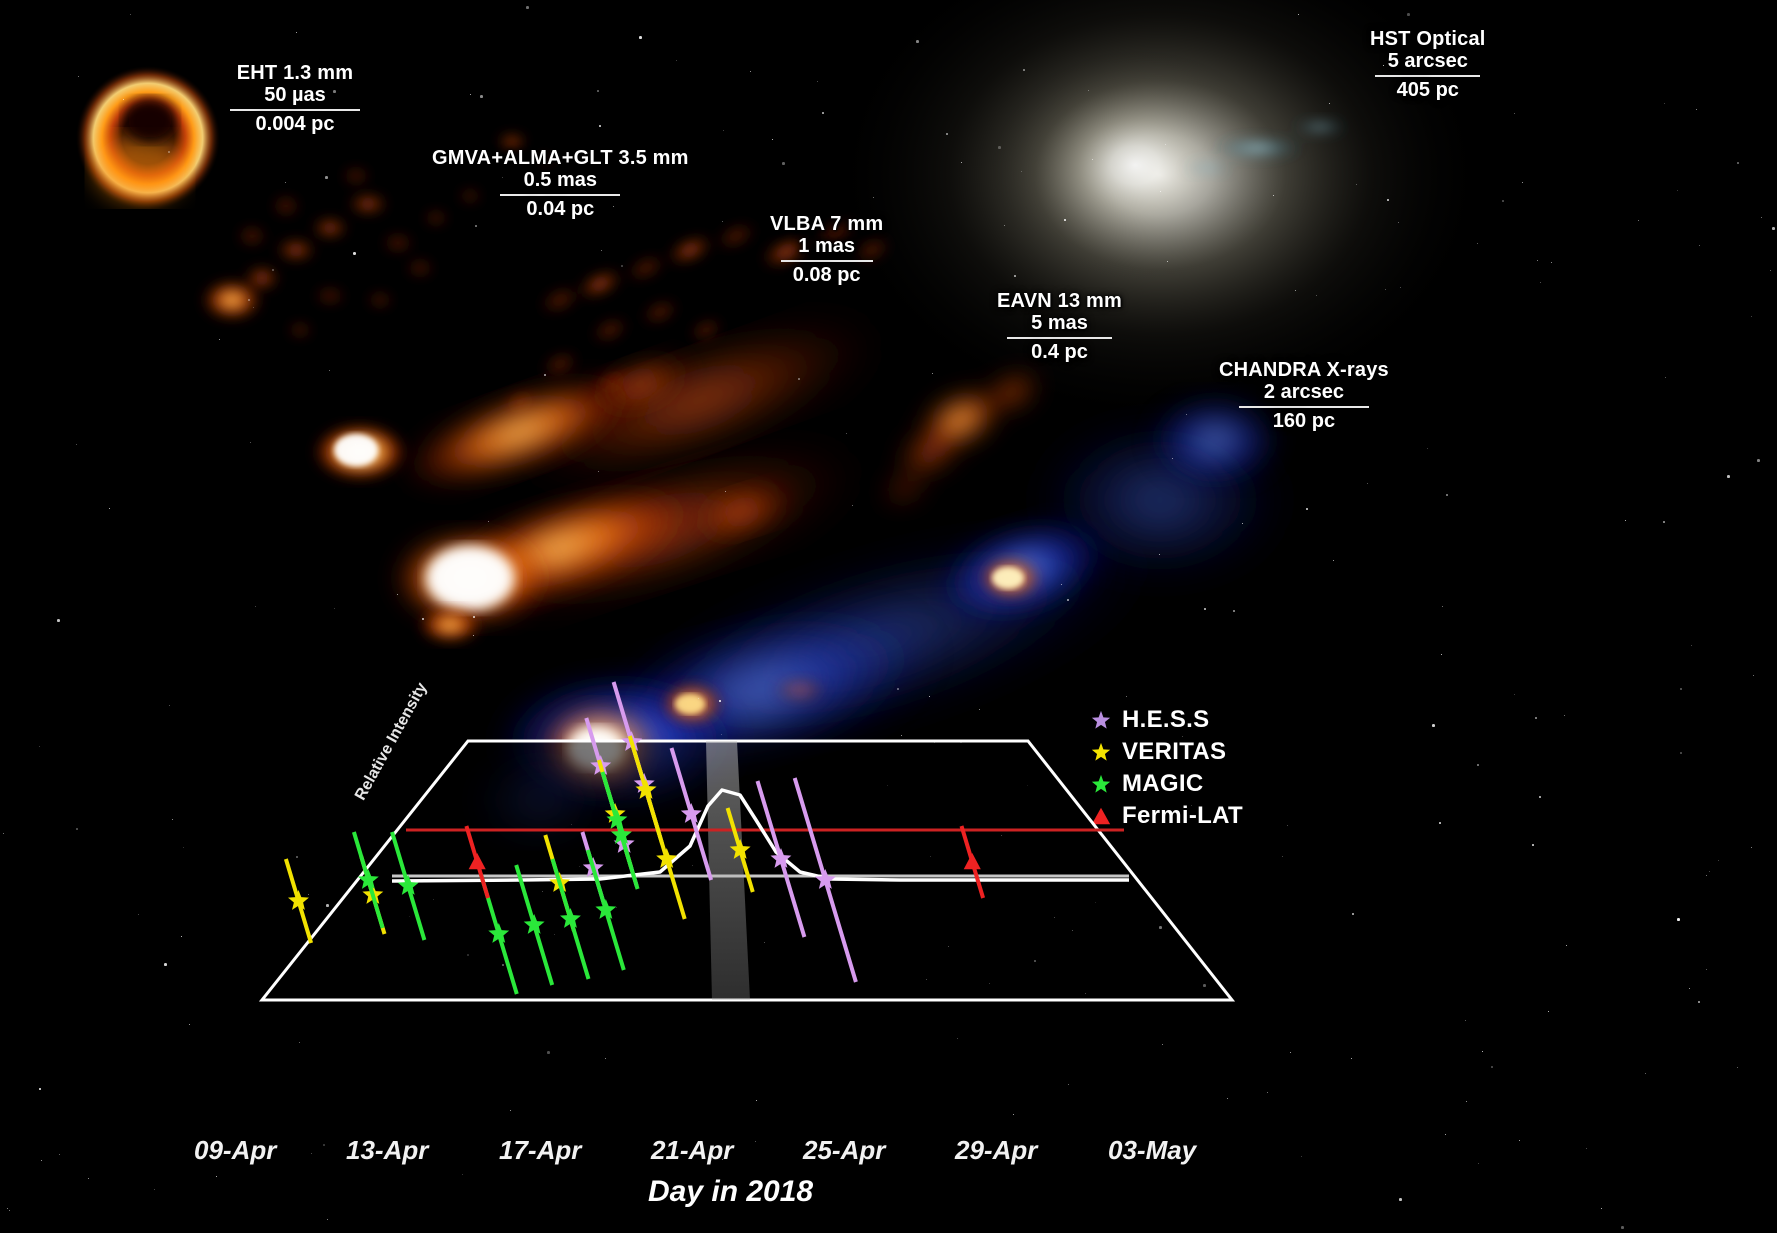 The width and height of the screenshot is (1777, 1233). What do you see at coordinates (1166, 752) in the screenshot?
I see `legend-item-veritas: VERITAS` at bounding box center [1166, 752].